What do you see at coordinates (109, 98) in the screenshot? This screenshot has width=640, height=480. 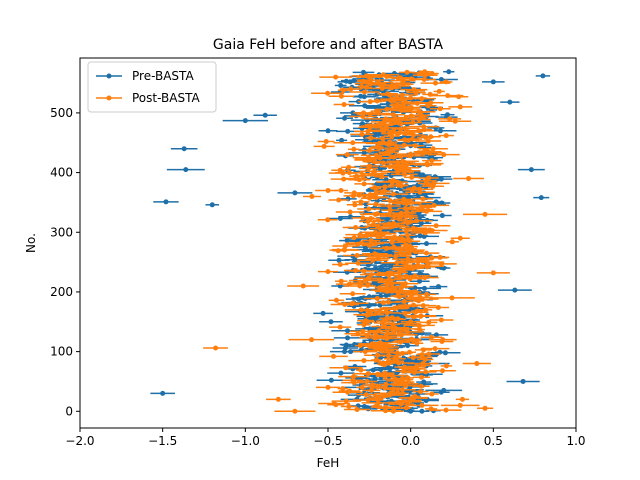 I see `legend-dot-post-basta` at bounding box center [109, 98].